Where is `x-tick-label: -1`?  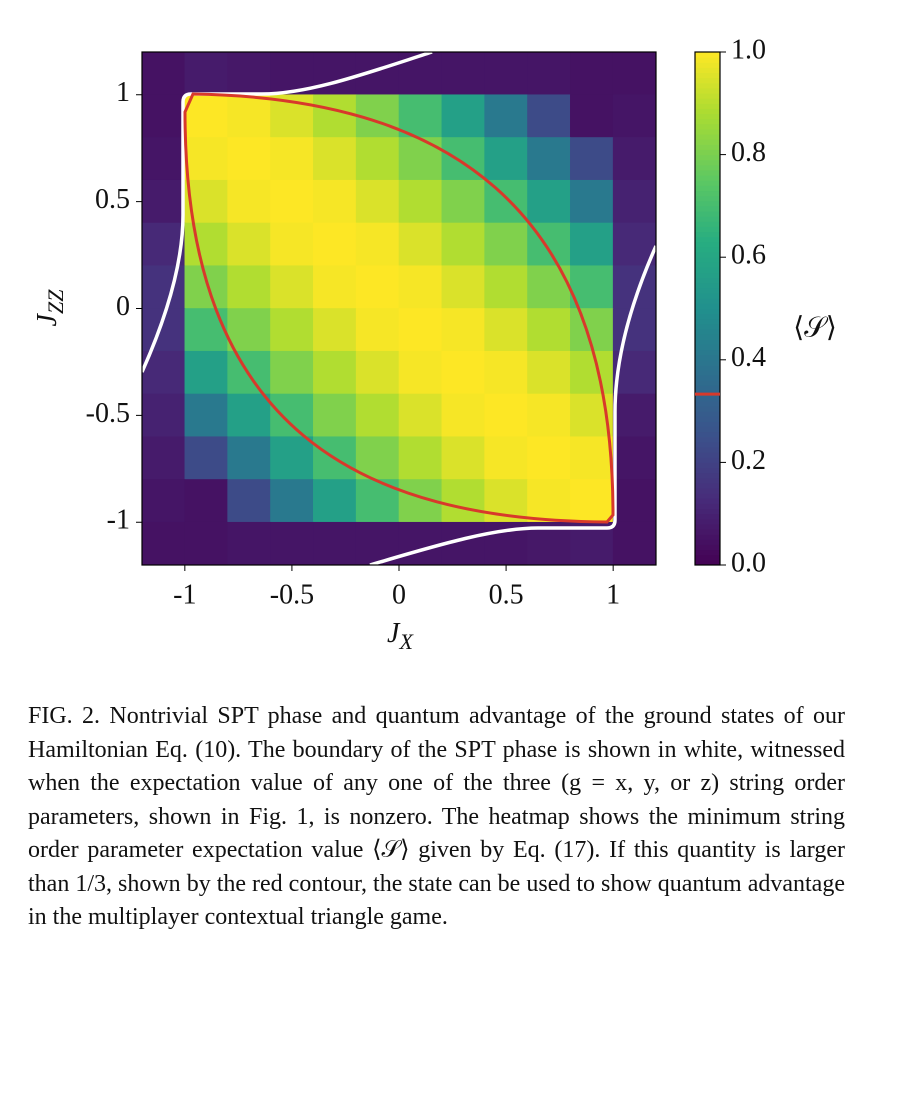
x-tick-label: -1 is located at coordinates (184, 594).